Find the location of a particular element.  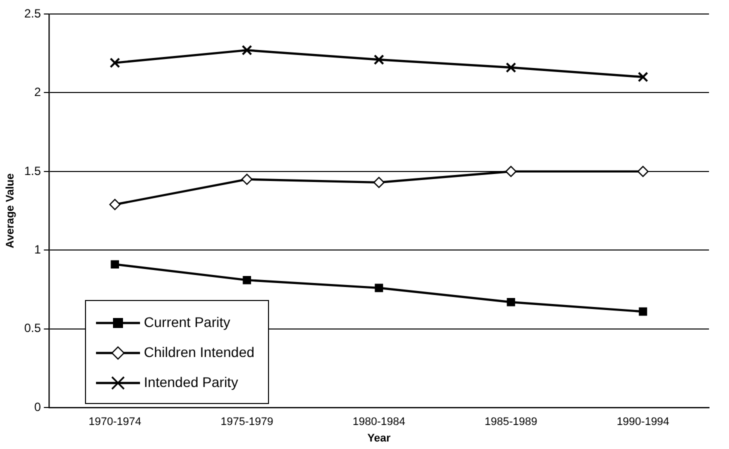

x-tick-label: 1985-1989 is located at coordinates (511, 422).